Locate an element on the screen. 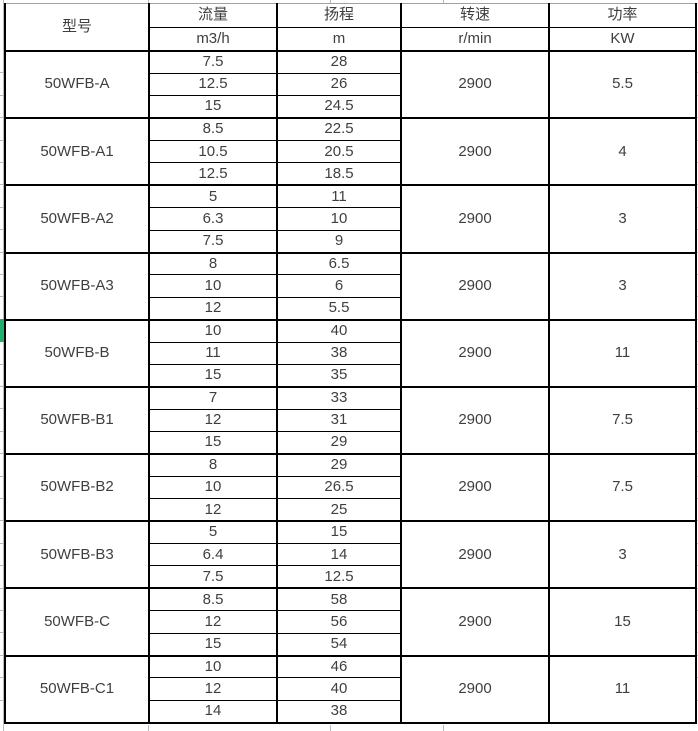  head-cell: 40 is located at coordinates (338, 689).